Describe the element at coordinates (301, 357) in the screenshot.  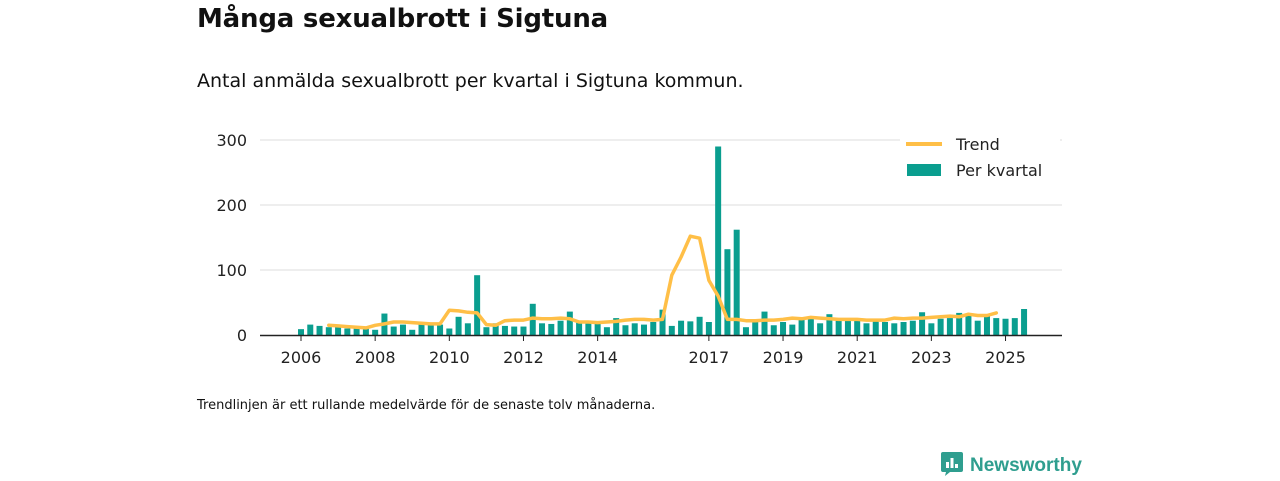
I see `x-tick-label: 2006` at that location.